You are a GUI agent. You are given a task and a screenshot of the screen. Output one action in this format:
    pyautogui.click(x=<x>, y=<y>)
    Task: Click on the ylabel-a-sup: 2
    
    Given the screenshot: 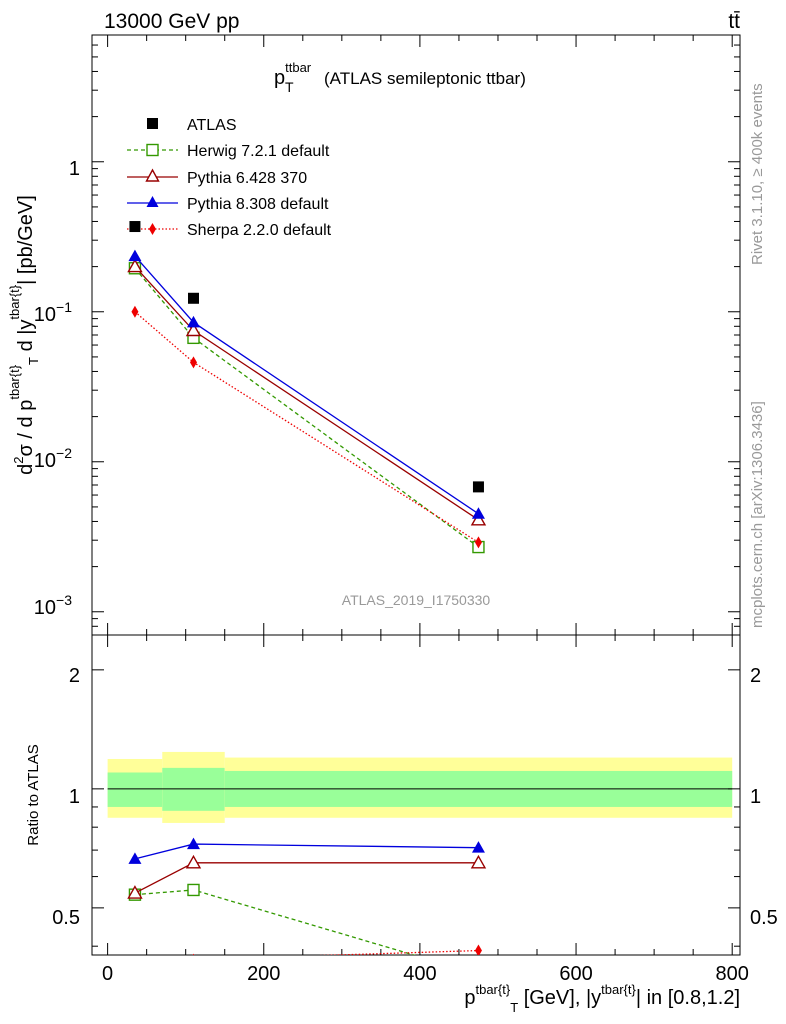 What is the action you would take?
    pyautogui.click(x=18, y=459)
    